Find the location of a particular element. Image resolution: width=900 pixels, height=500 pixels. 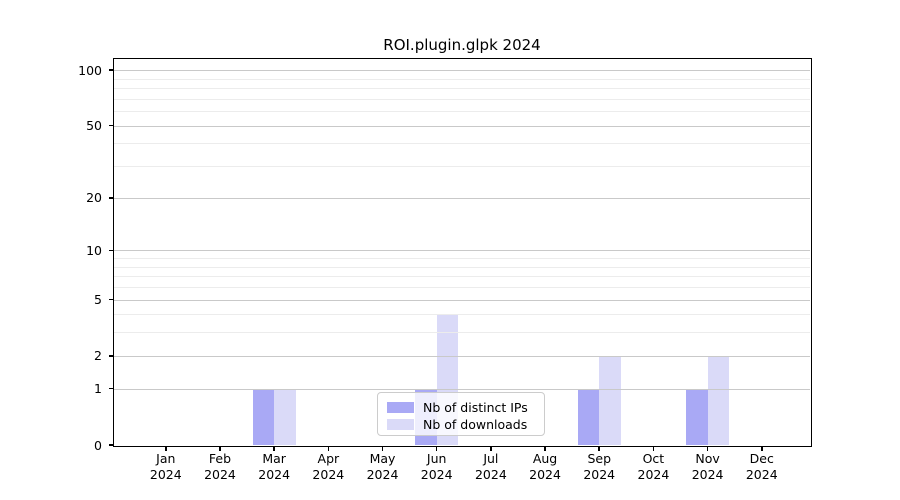

y-tick-label: 20 is located at coordinates (94, 198).